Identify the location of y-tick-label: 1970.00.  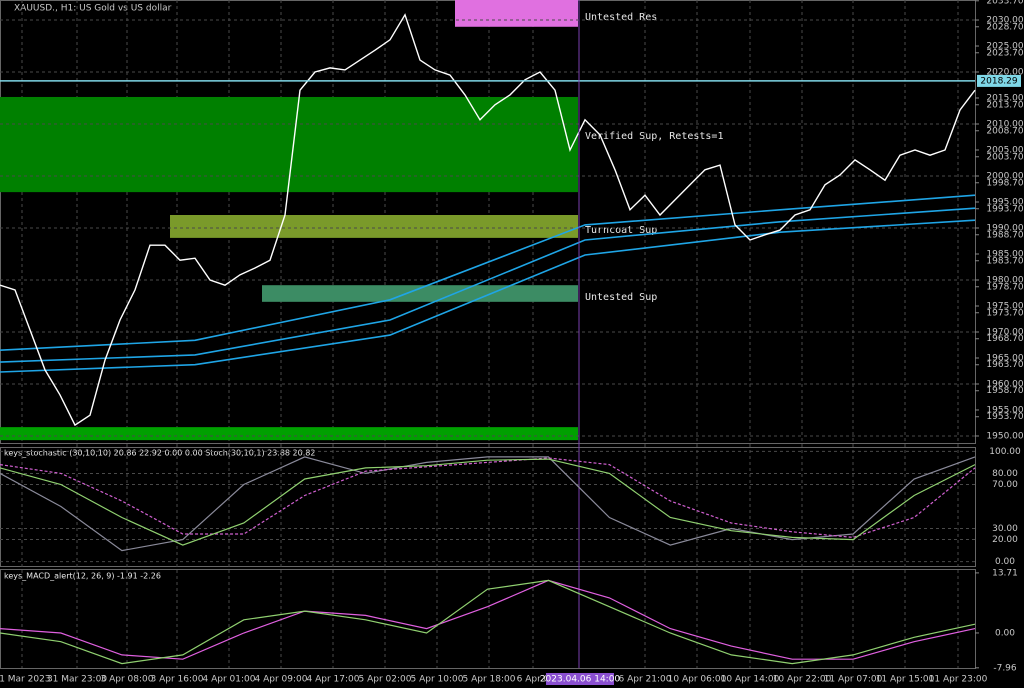
(1004, 332).